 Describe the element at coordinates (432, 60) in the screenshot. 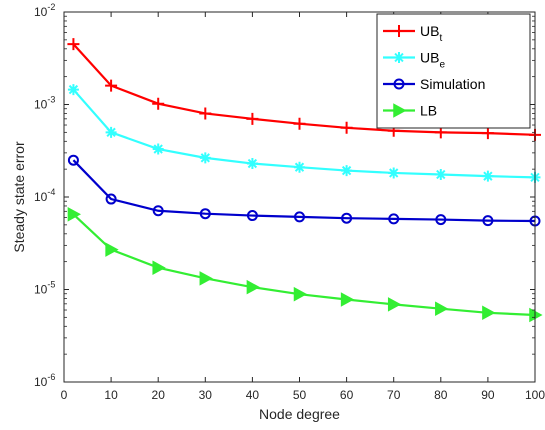

I see `legend-label: UBe` at that location.